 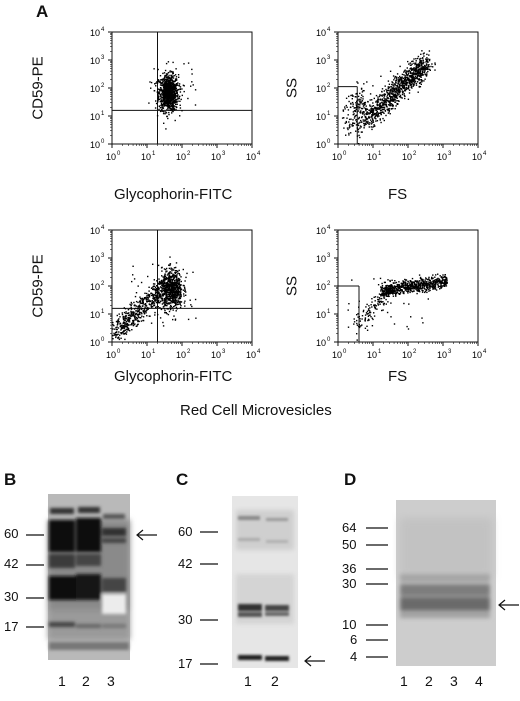 I want to click on x-tick-exp: 2, so click(x=415, y=154).